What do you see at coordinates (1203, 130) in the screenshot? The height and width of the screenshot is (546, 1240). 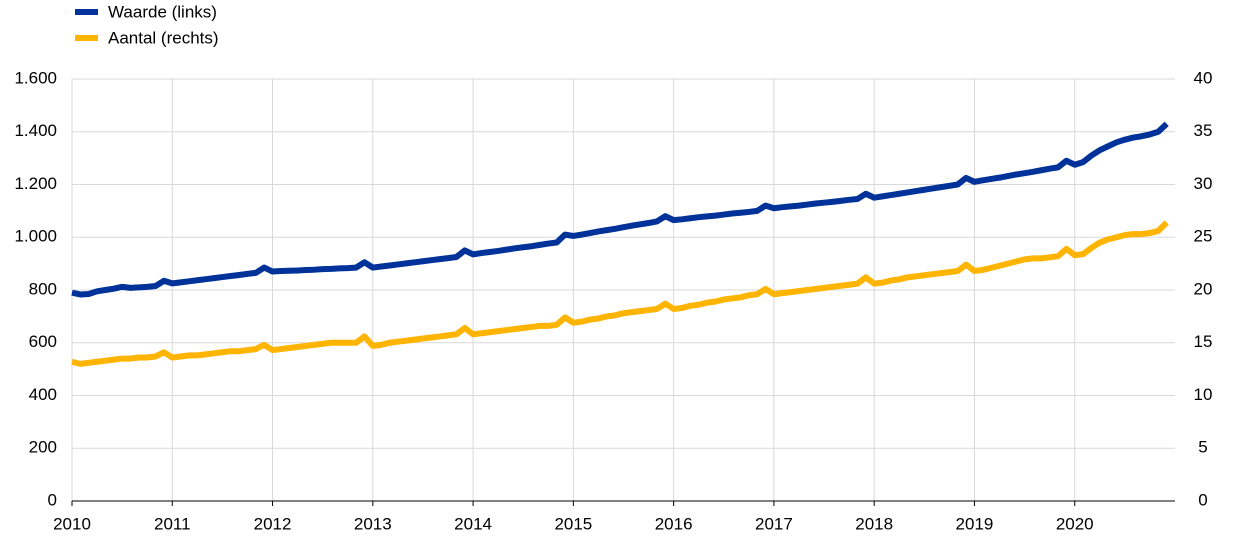 I see `y2-tick-label: 35` at bounding box center [1203, 130].